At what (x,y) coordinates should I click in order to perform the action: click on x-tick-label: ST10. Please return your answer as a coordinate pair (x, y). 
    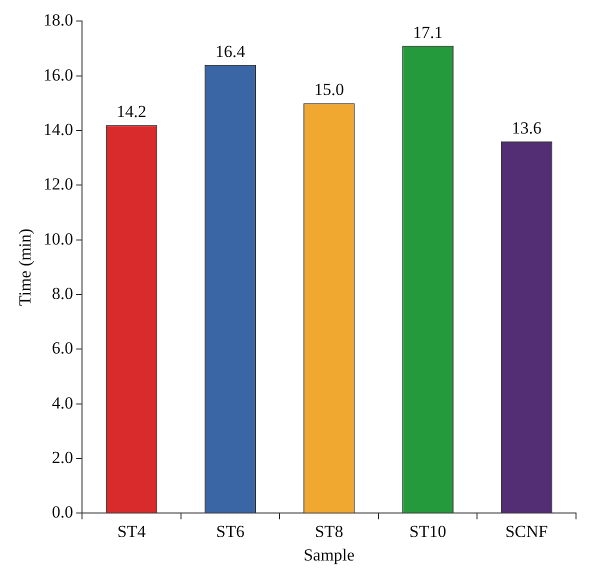
    Looking at the image, I should click on (427, 531).